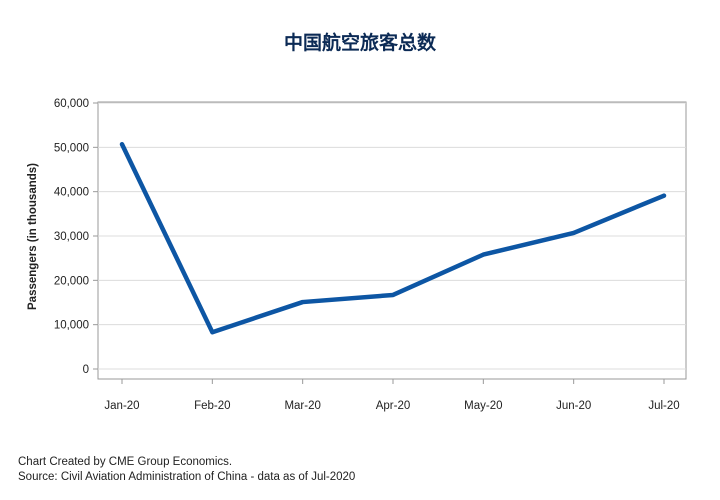  What do you see at coordinates (71, 193) in the screenshot?
I see `y-tick-label: 40,000` at bounding box center [71, 193].